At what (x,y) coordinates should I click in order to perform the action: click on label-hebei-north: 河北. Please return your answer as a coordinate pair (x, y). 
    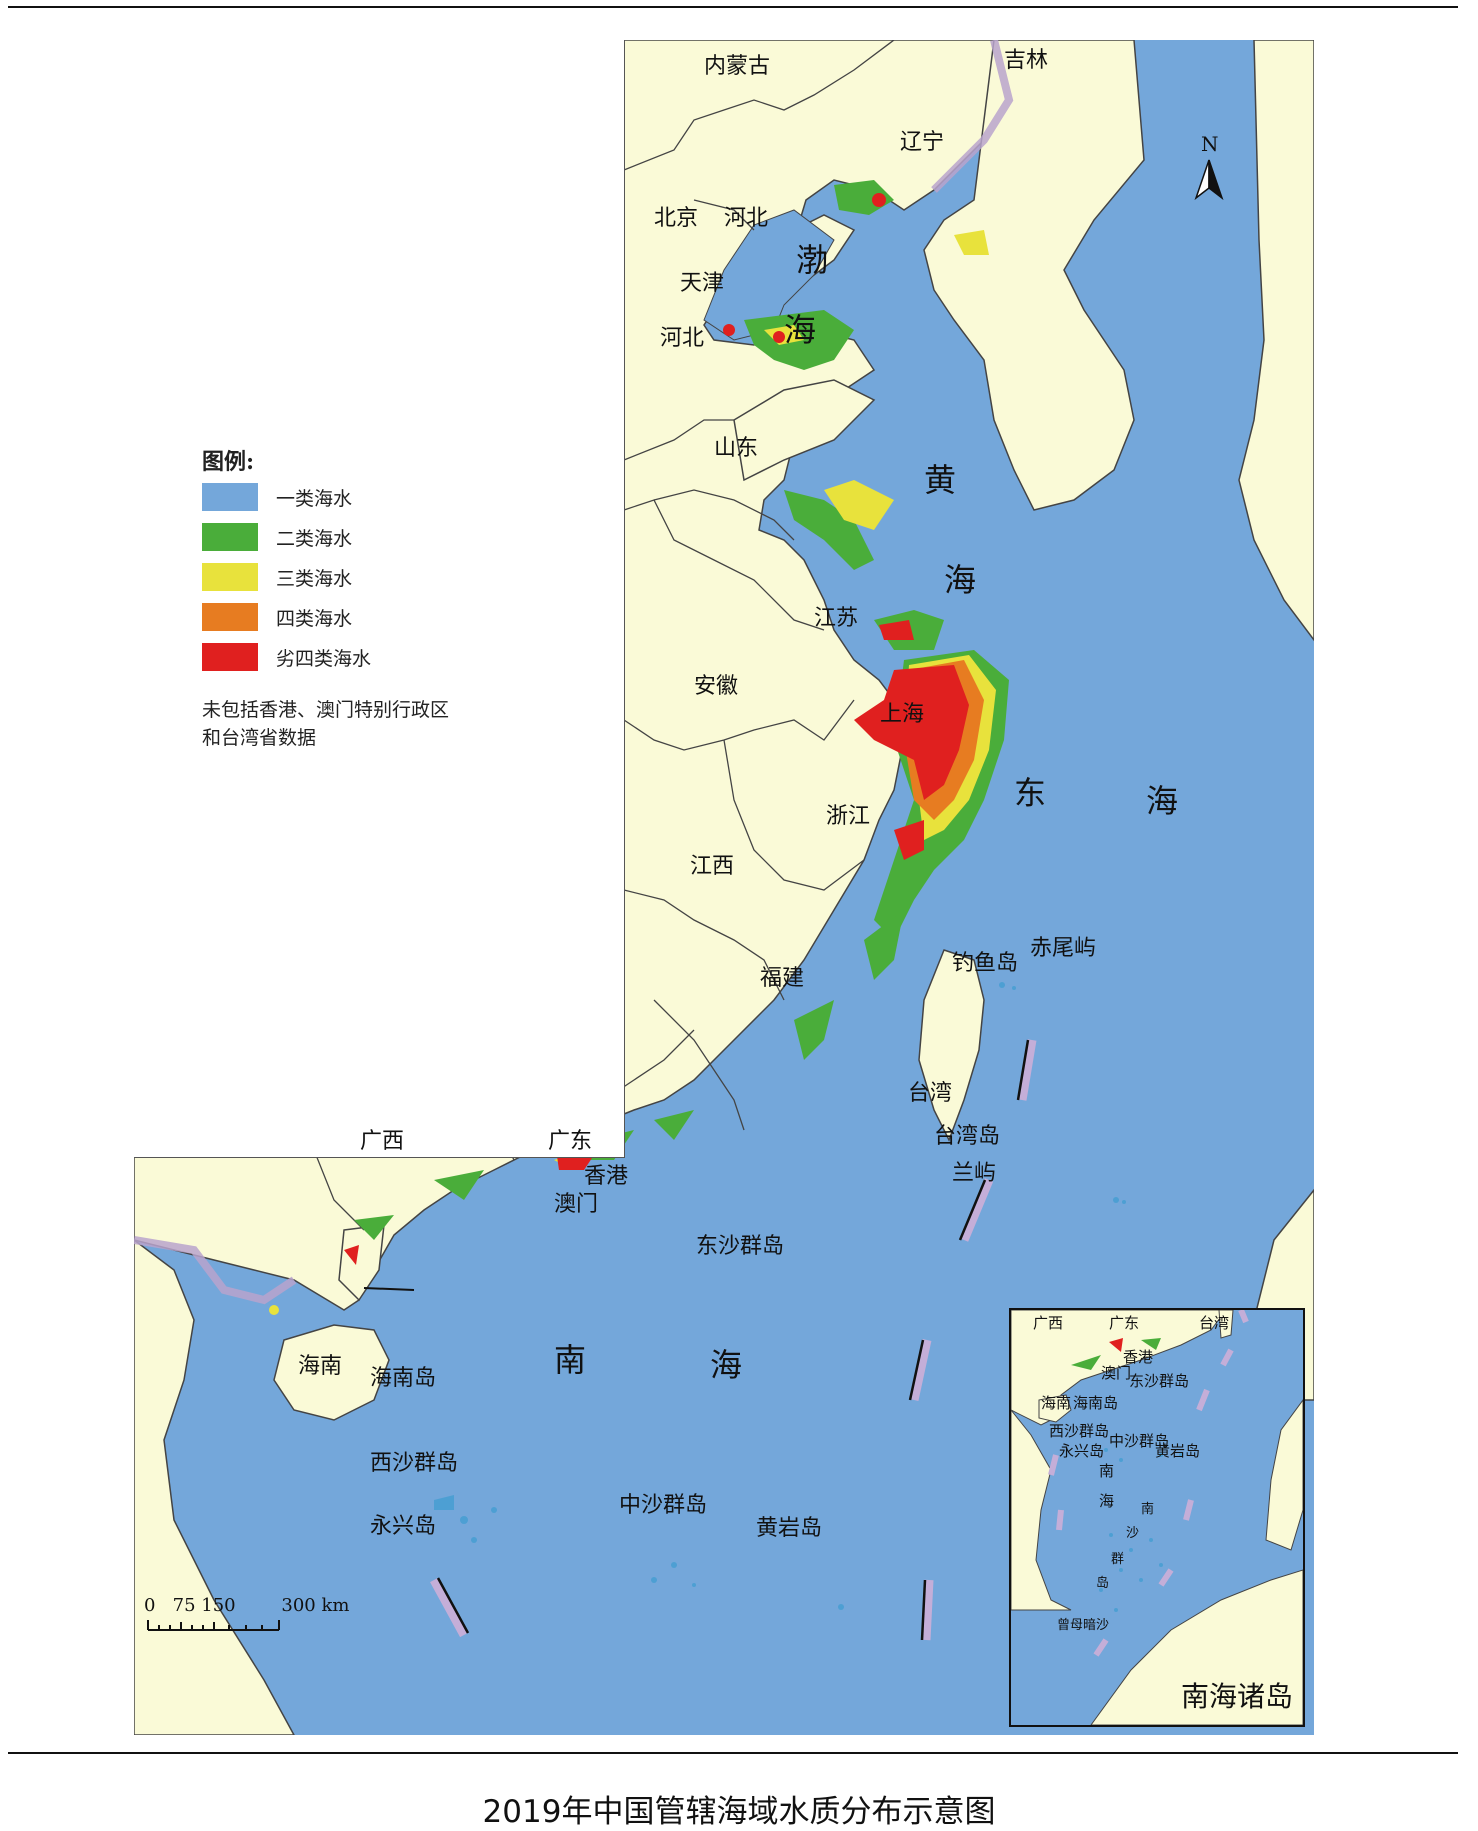
    Looking at the image, I should click on (746, 218).